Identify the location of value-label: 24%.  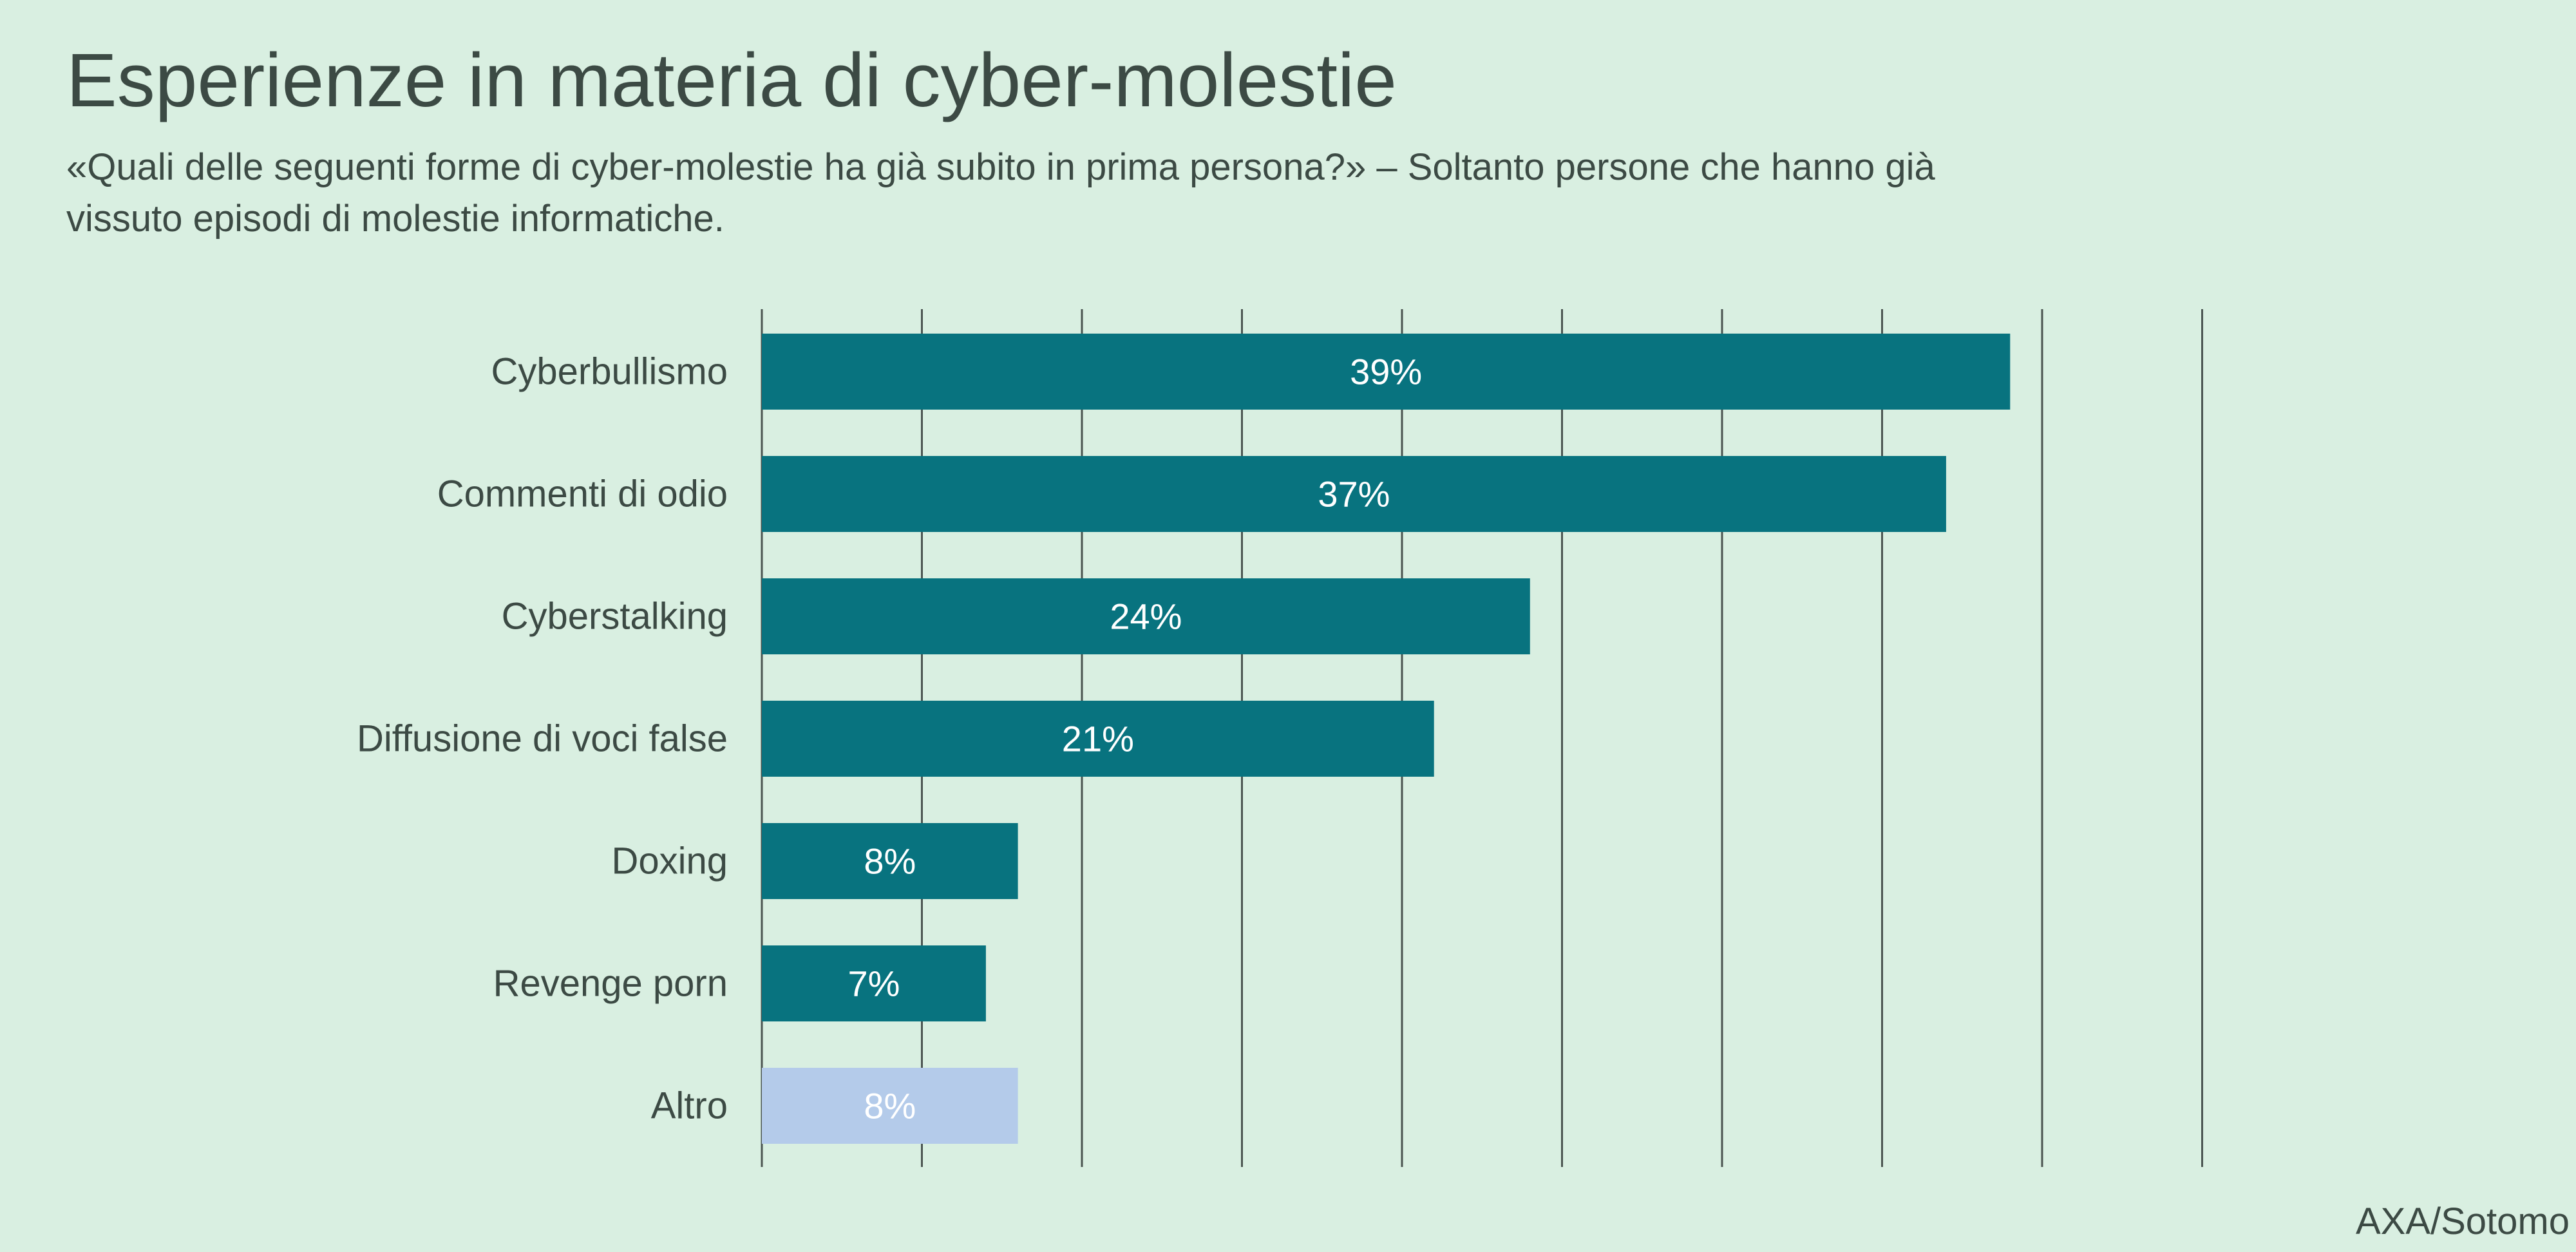
(1146, 616).